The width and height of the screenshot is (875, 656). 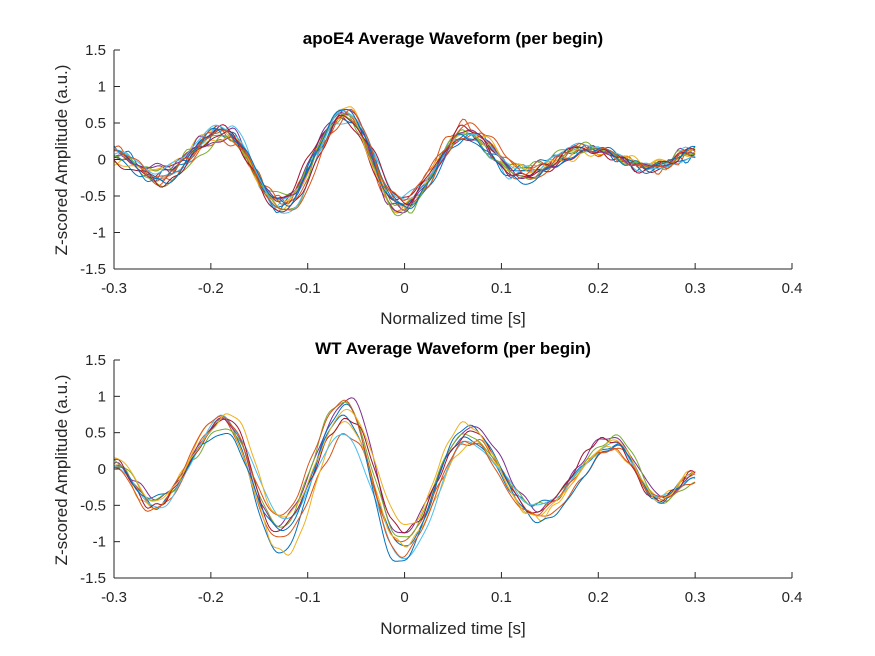 I want to click on apoe4-x-tick-label: -0.1, so click(x=308, y=288).